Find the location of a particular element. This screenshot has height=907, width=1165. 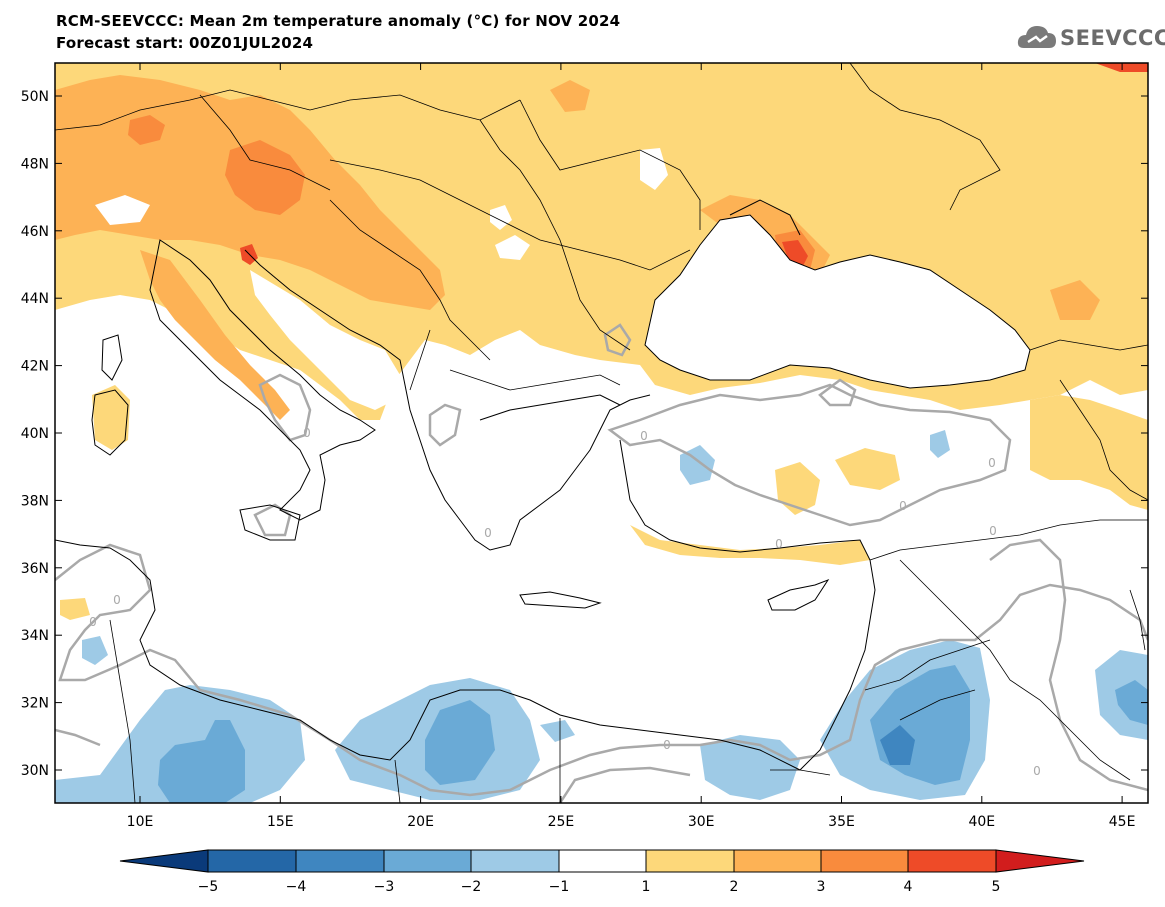

lon-label: 30E is located at coordinates (701, 822).